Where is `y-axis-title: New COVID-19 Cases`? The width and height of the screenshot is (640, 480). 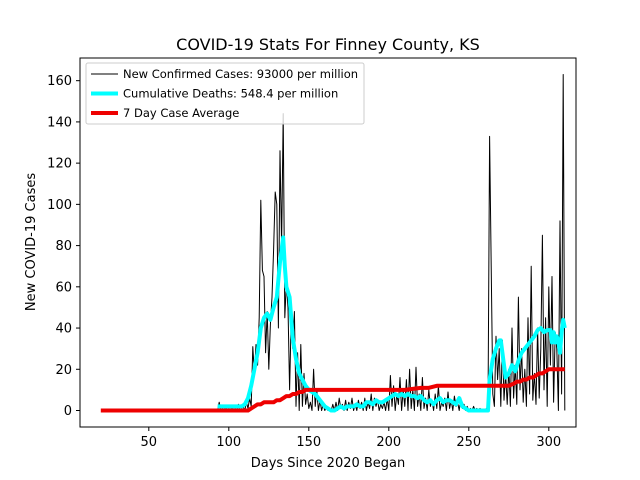 y-axis-title: New COVID-19 Cases is located at coordinates (31, 242).